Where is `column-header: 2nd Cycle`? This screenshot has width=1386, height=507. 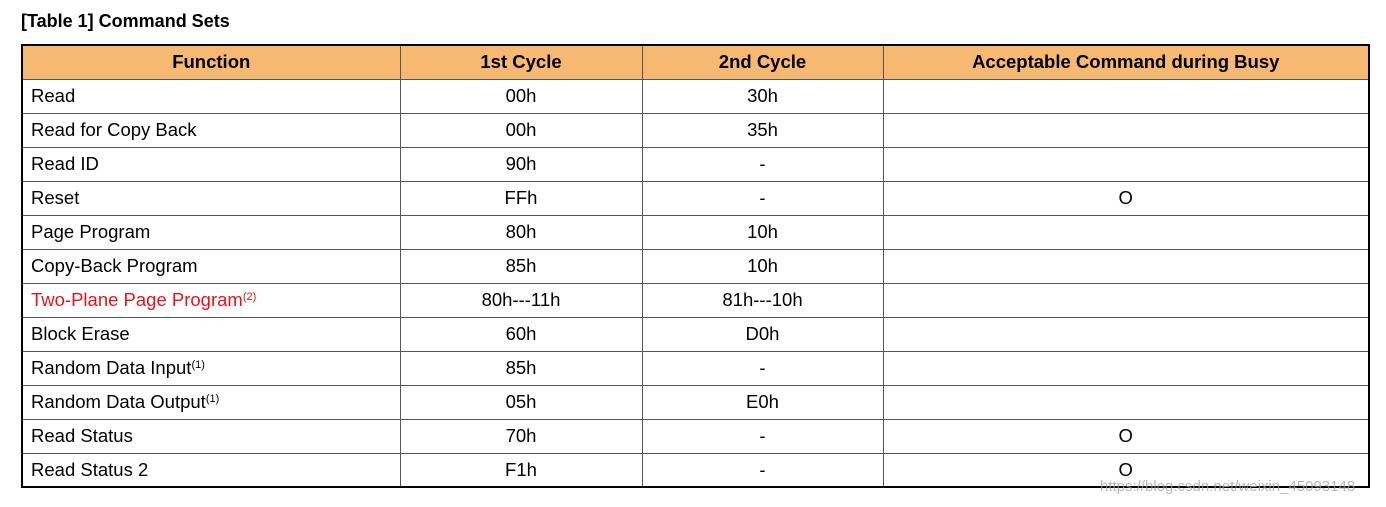
column-header: 2nd Cycle is located at coordinates (762, 62).